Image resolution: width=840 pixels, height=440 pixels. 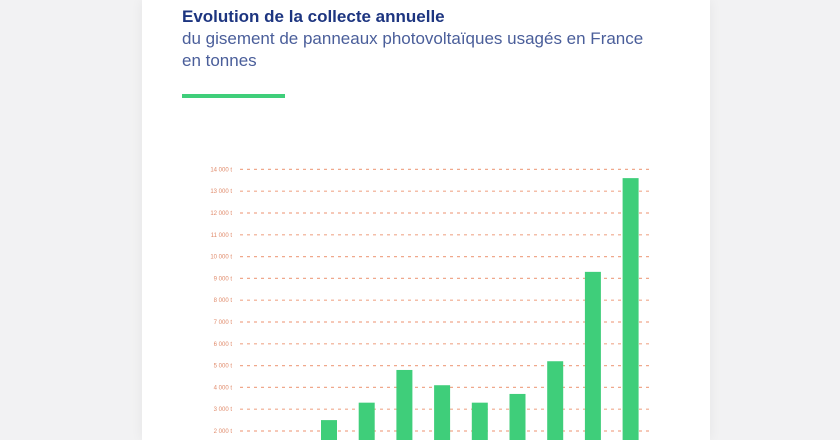 What do you see at coordinates (223, 432) in the screenshot?
I see `y-tick-label: 2 000 t` at bounding box center [223, 432].